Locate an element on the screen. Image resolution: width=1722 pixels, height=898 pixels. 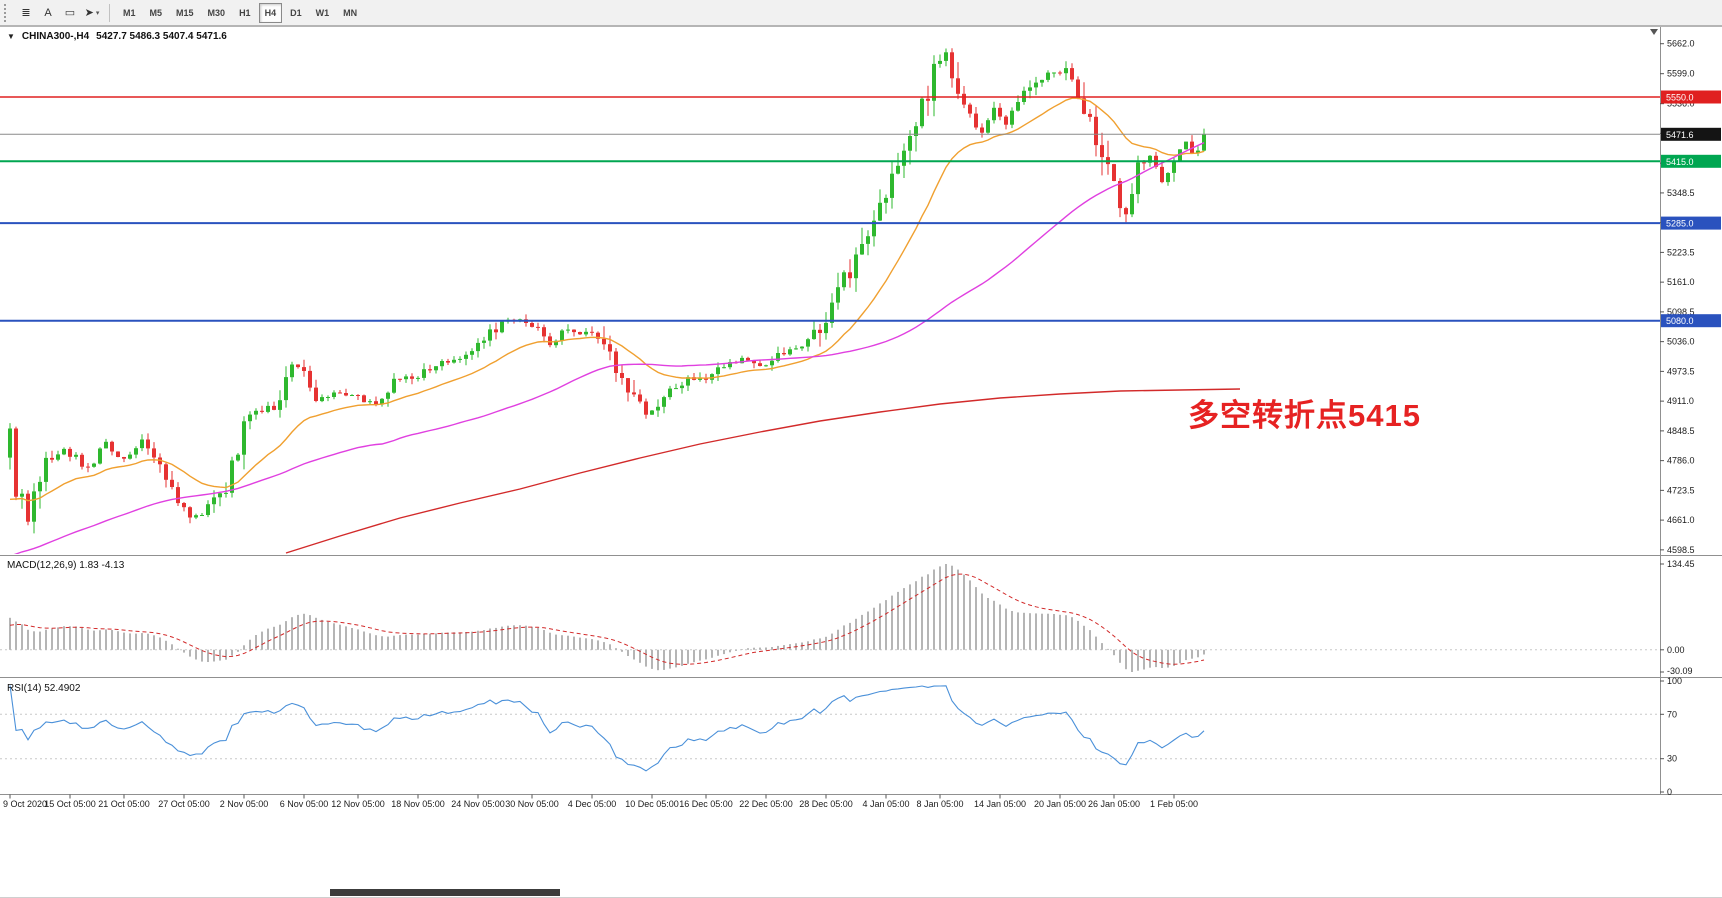
svg-text: 70 is located at coordinates (1672, 714).